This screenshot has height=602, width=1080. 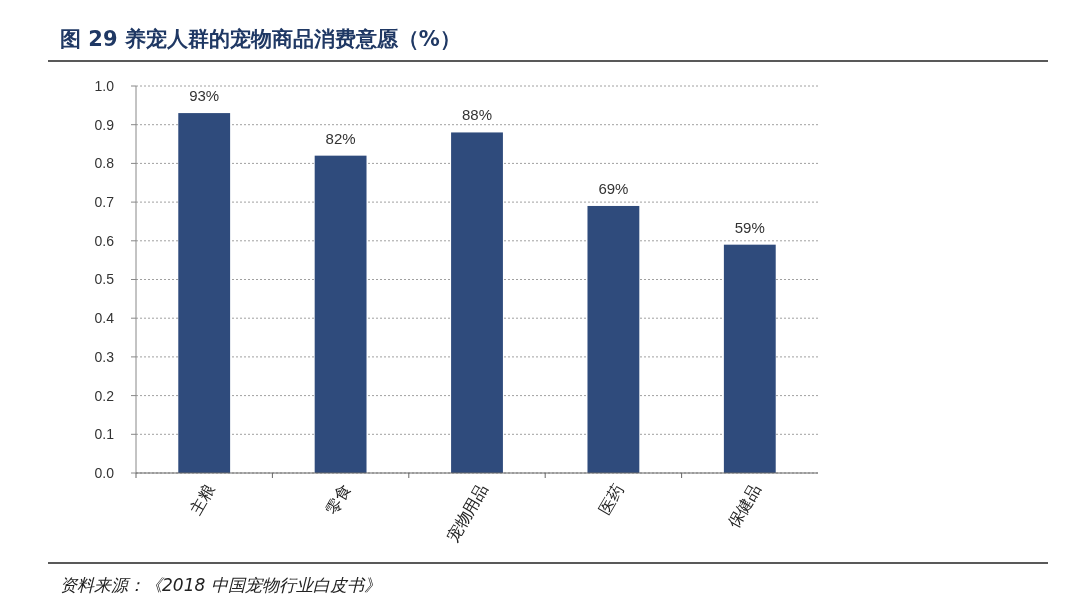 What do you see at coordinates (104, 279) in the screenshot?
I see `y-tick-label: 0.5` at bounding box center [104, 279].